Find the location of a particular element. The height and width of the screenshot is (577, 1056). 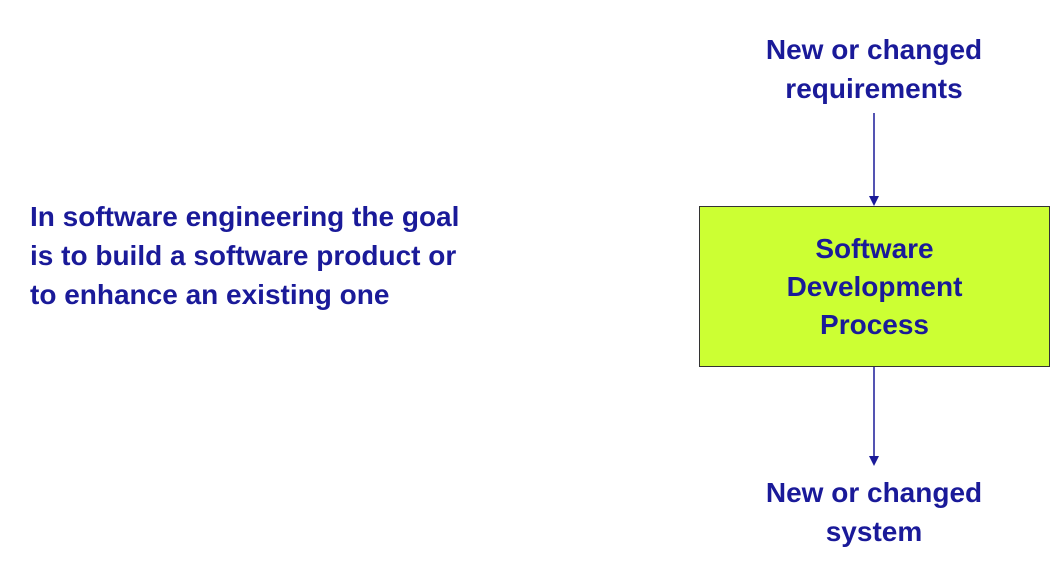

input-arrow is located at coordinates (874, 159).